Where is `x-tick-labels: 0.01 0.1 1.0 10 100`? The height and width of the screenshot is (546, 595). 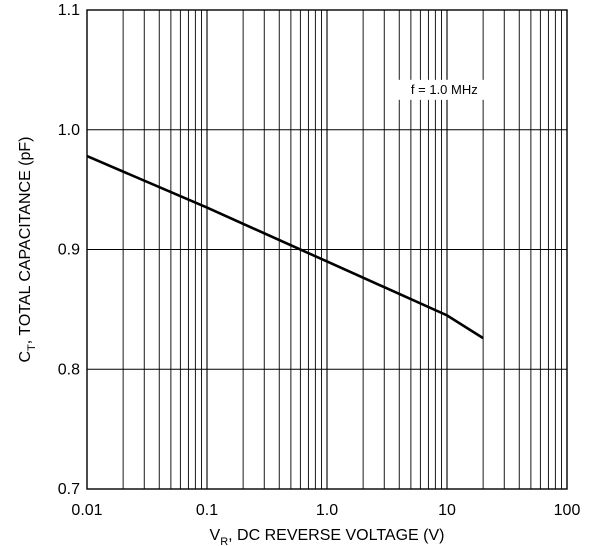
x-tick-labels: 0.01 0.1 1.0 10 100 is located at coordinates (325, 510).